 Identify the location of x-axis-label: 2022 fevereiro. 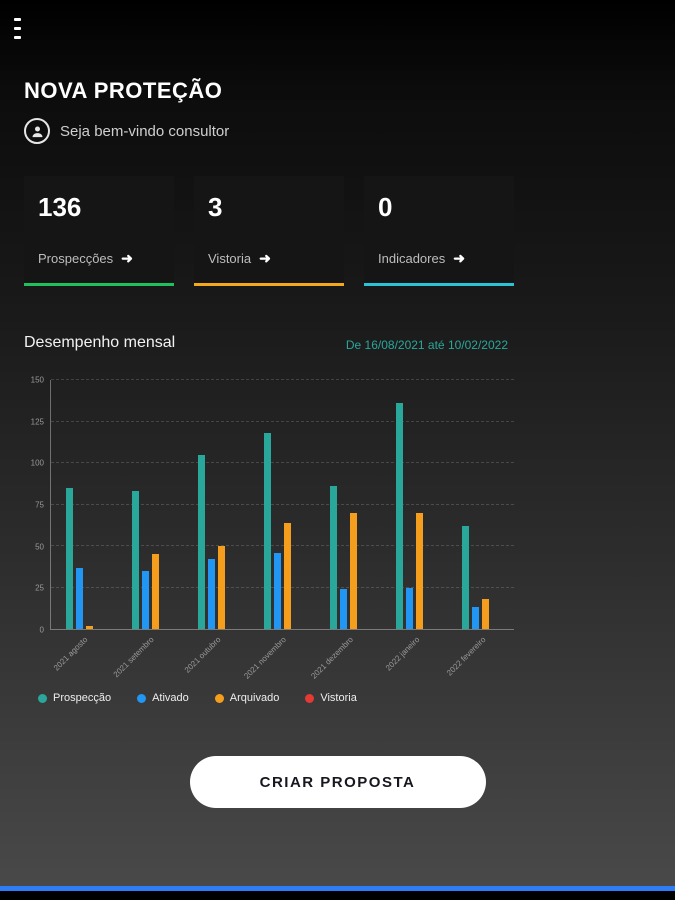
(466, 656).